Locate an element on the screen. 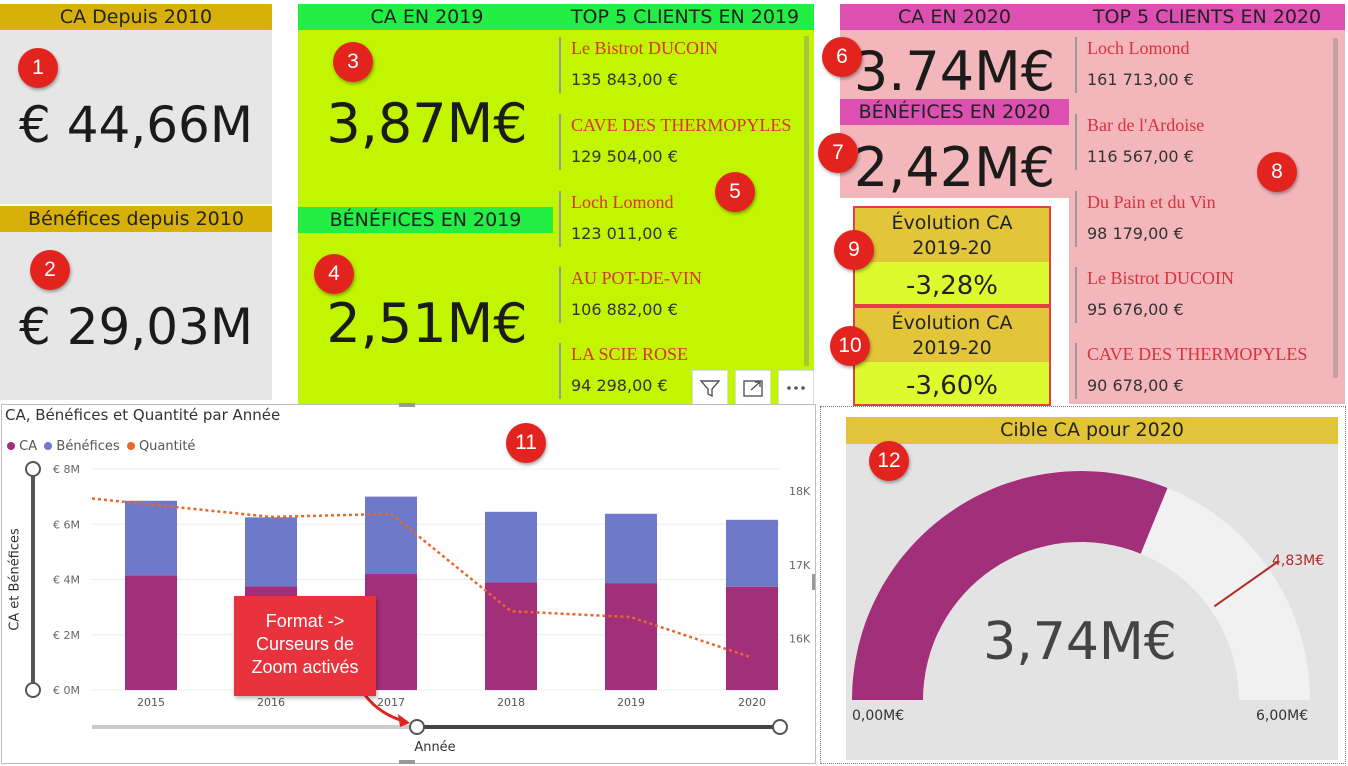 The width and height of the screenshot is (1348, 766). y-axis-title: CA et Bénéfices is located at coordinates (15, 579).